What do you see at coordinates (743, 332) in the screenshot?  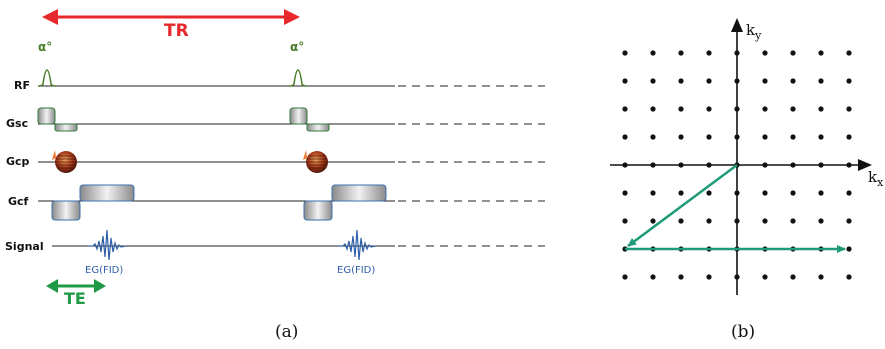 I see `caption-b: (b)` at bounding box center [743, 332].